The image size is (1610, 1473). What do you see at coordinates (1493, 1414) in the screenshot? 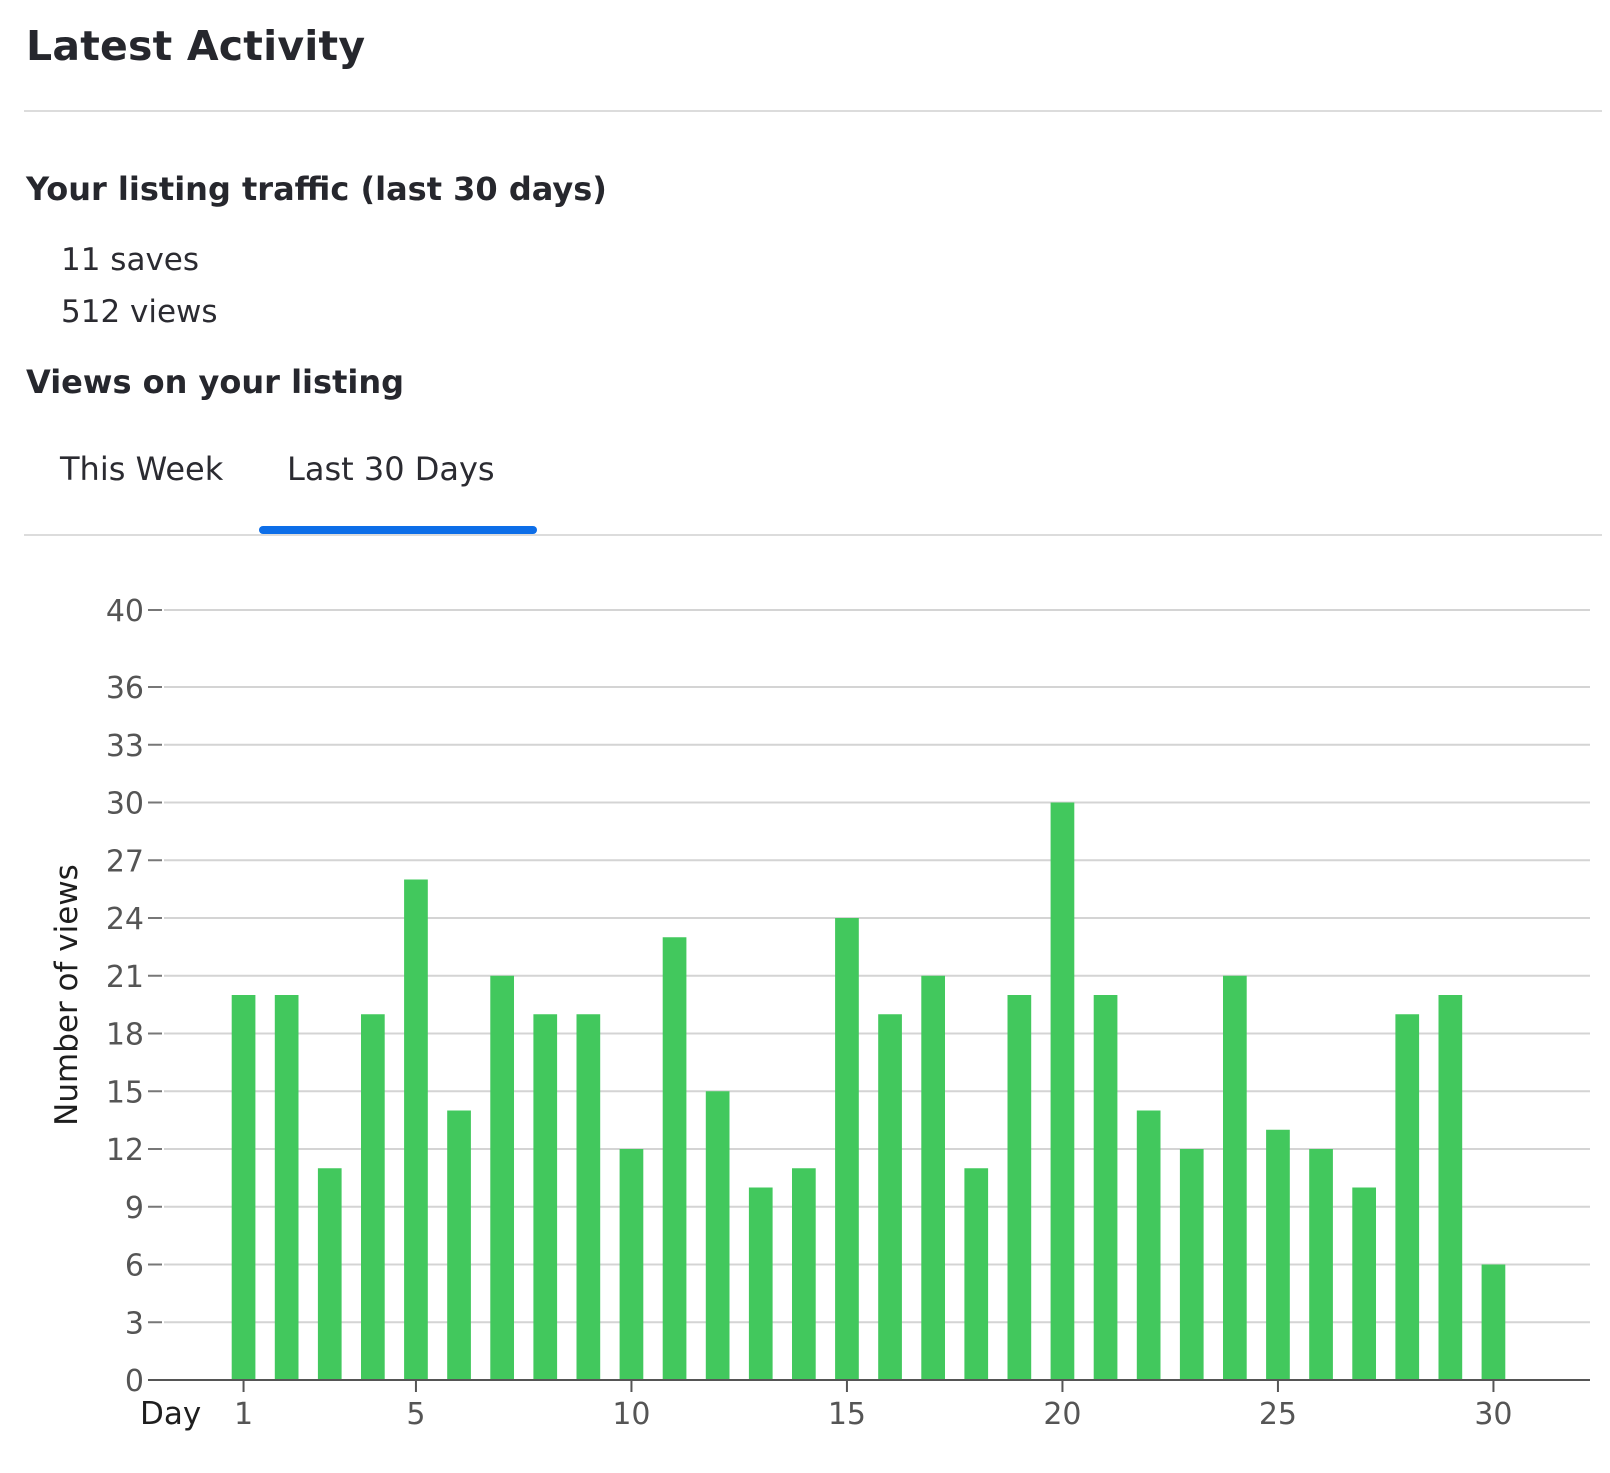
I see `x-tick-label: 30` at bounding box center [1493, 1414].